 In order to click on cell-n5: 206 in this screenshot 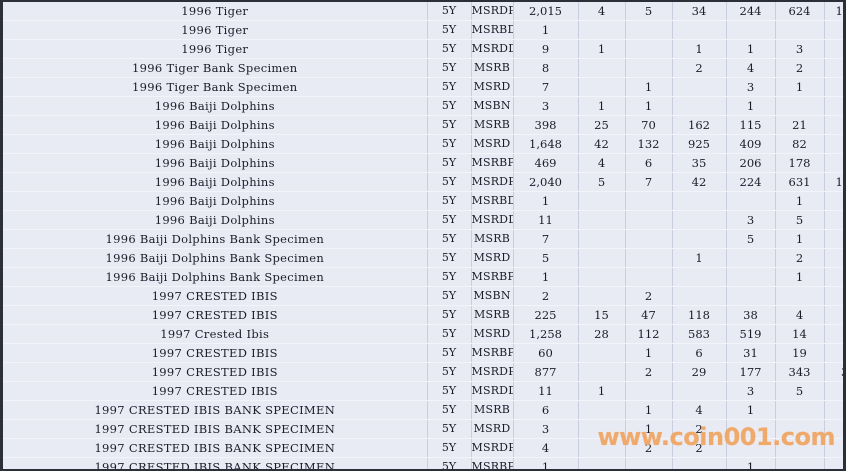, I will do `click(751, 163)`.